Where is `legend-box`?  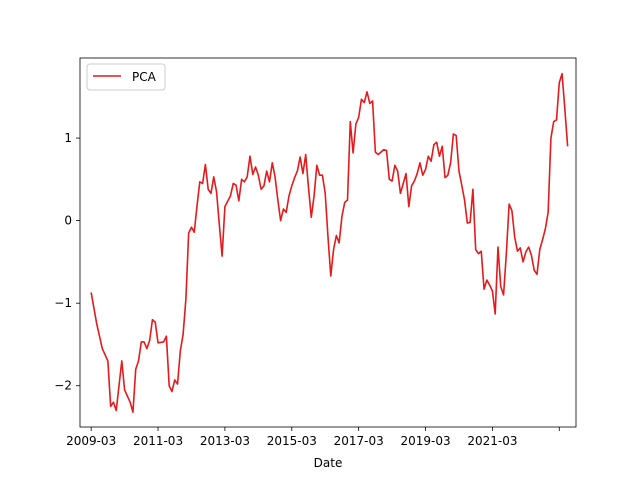
legend-box is located at coordinates (126, 77).